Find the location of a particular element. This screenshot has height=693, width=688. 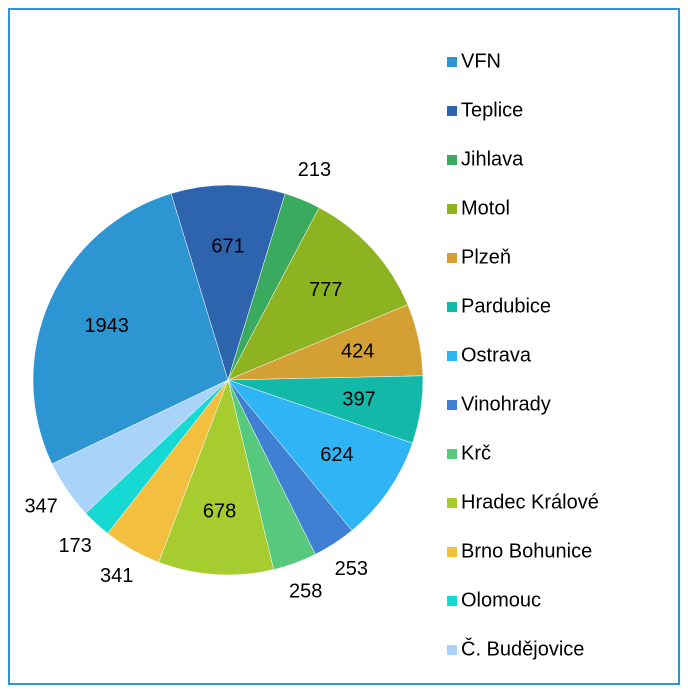

legend-label: Pardubice is located at coordinates (506, 306).